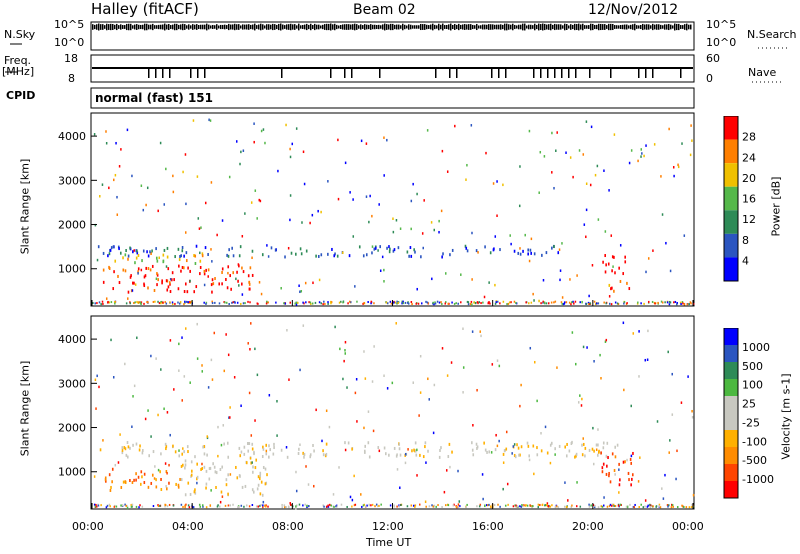 The image size is (800, 554). What do you see at coordinates (392, 98) in the screenshot?
I see `cpid-panel` at bounding box center [392, 98].